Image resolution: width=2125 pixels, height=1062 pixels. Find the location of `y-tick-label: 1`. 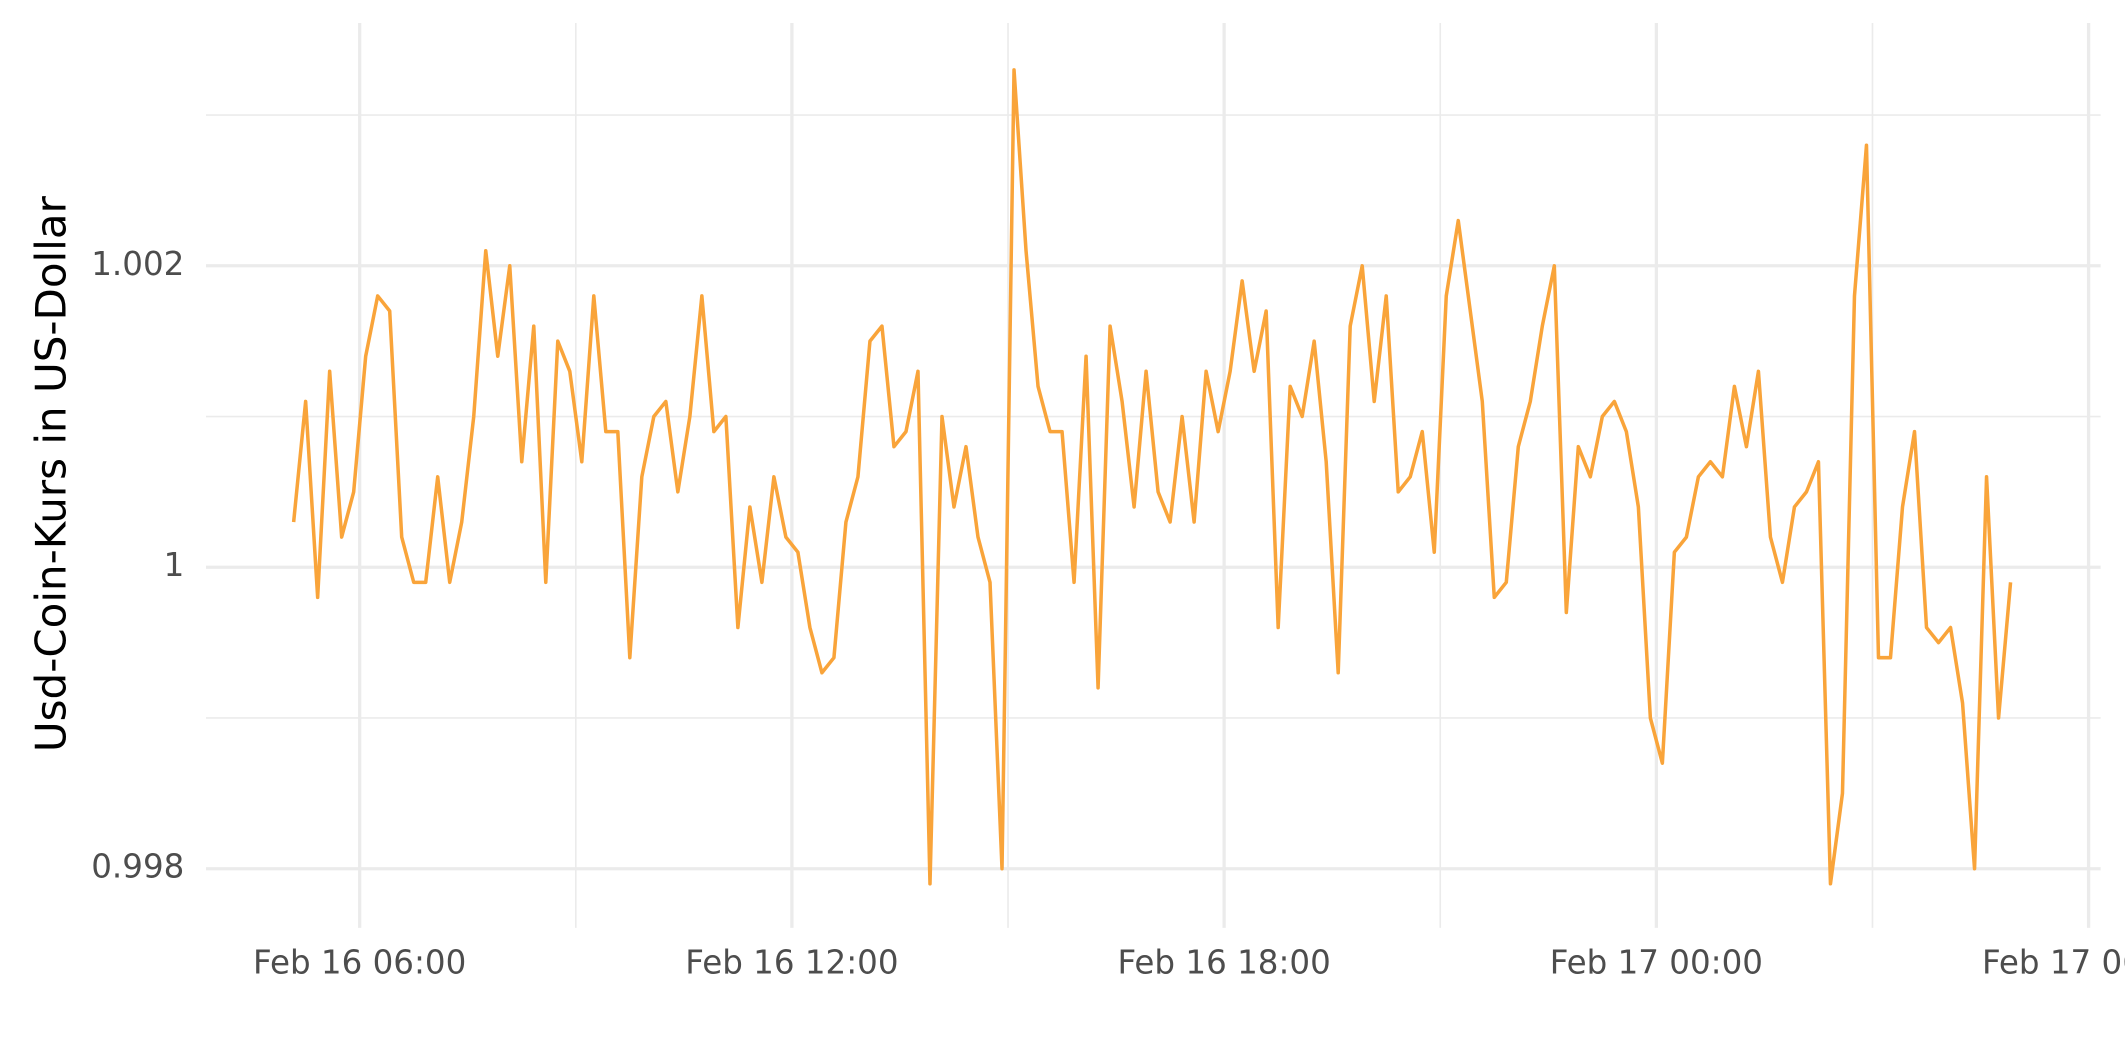

y-tick-label: 1 is located at coordinates (174, 565).